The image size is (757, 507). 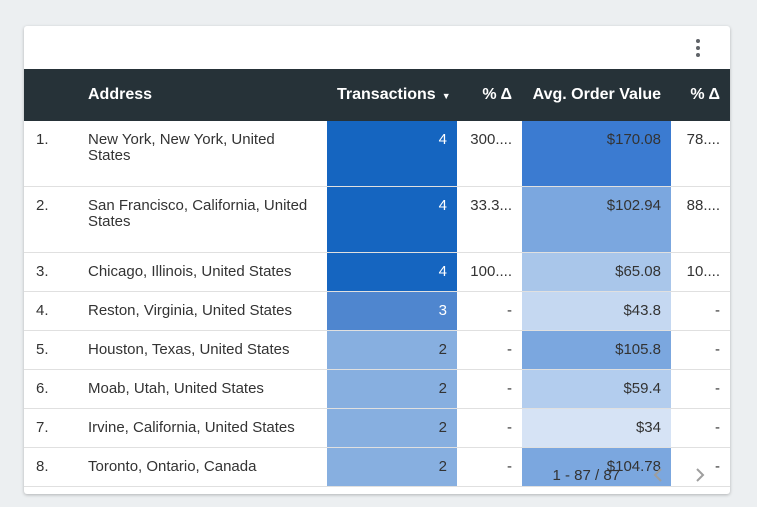 I want to click on row-avg-order-value: $105.8, so click(x=596, y=350).